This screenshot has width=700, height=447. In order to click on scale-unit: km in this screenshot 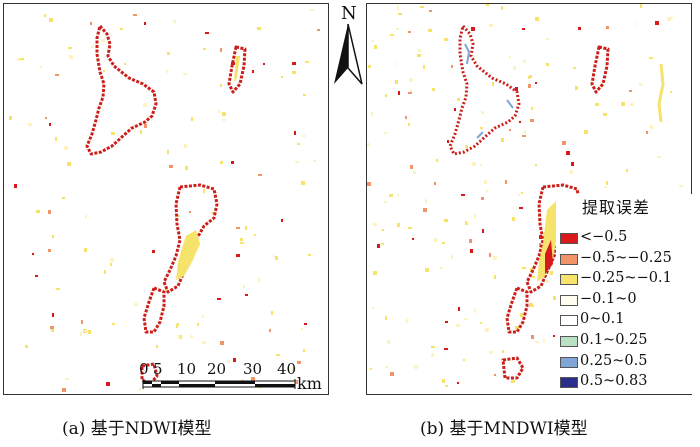, I will do `click(309, 383)`.